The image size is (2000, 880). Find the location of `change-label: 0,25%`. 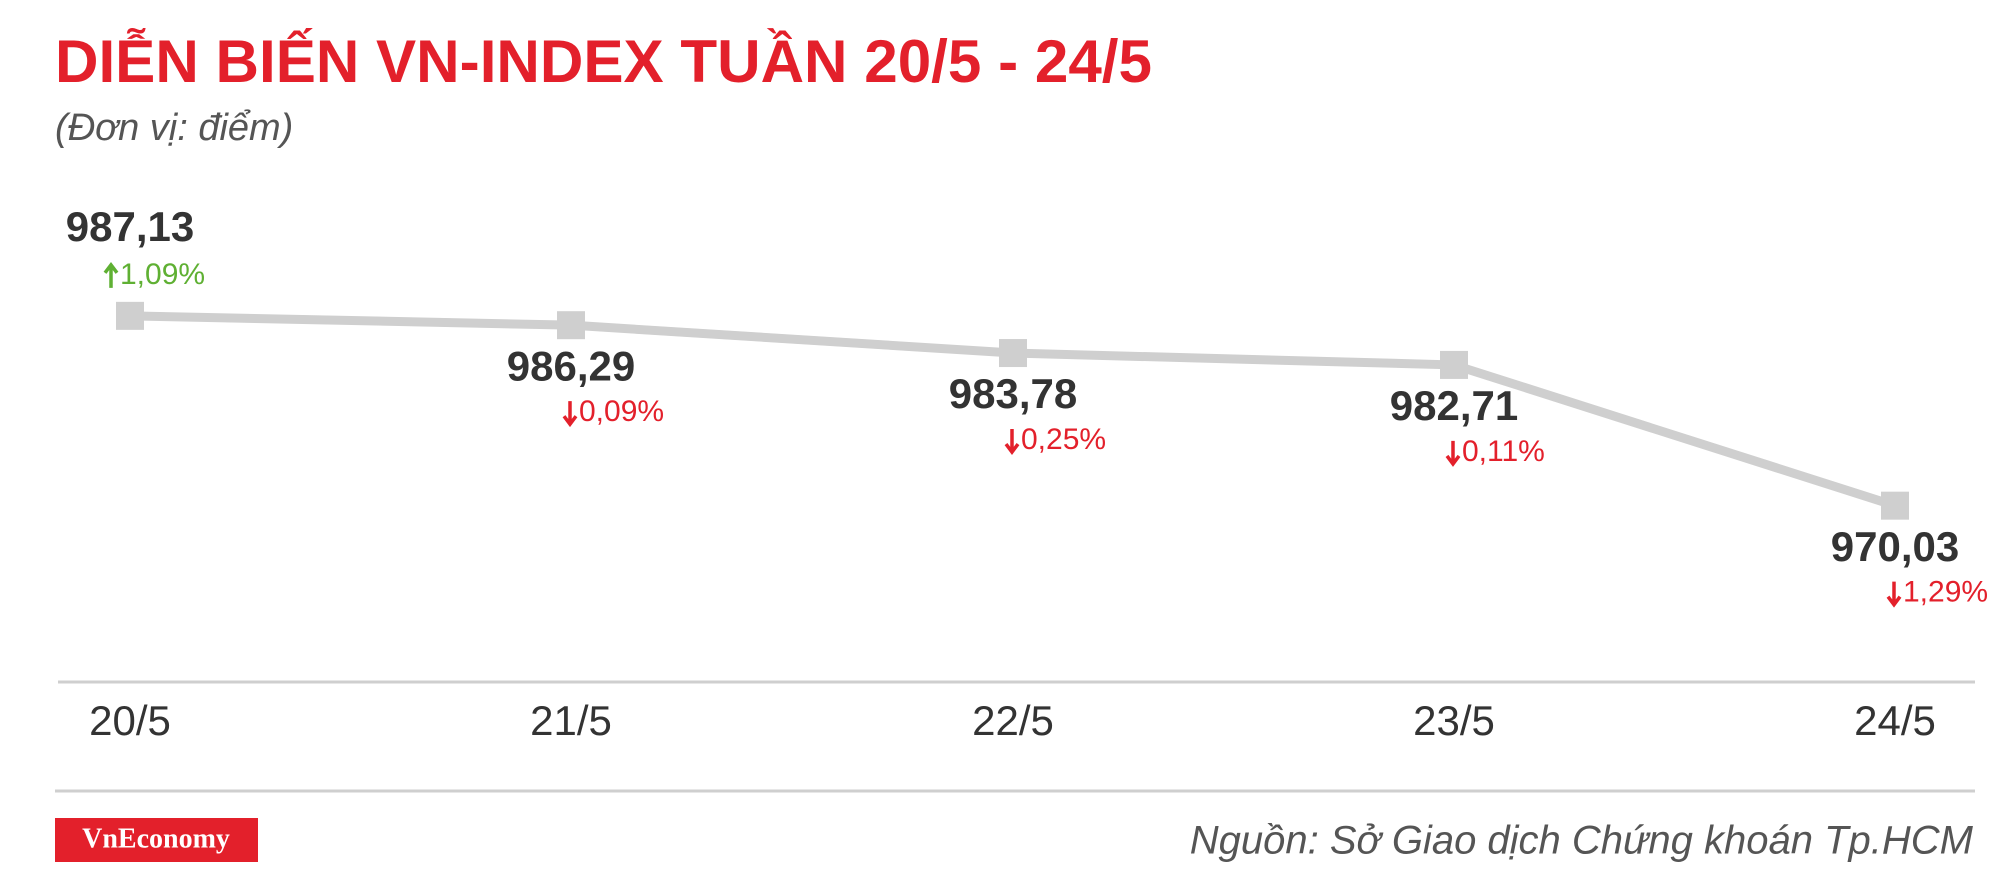

change-label: 0,25% is located at coordinates (1063, 439).